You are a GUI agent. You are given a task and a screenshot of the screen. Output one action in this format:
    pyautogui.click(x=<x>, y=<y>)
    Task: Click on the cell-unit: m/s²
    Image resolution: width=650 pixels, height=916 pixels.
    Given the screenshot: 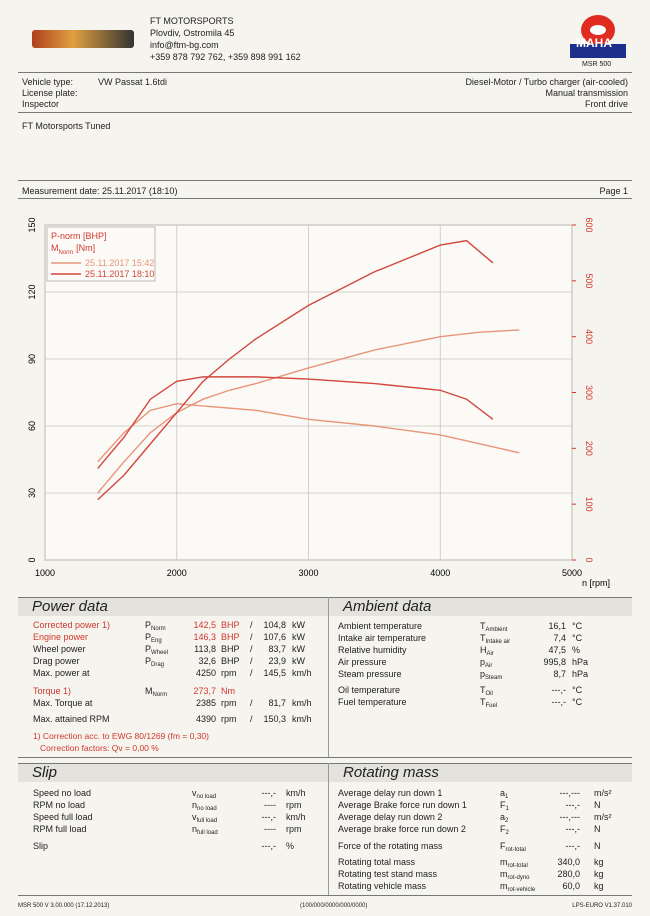 What is the action you would take?
    pyautogui.click(x=603, y=817)
    